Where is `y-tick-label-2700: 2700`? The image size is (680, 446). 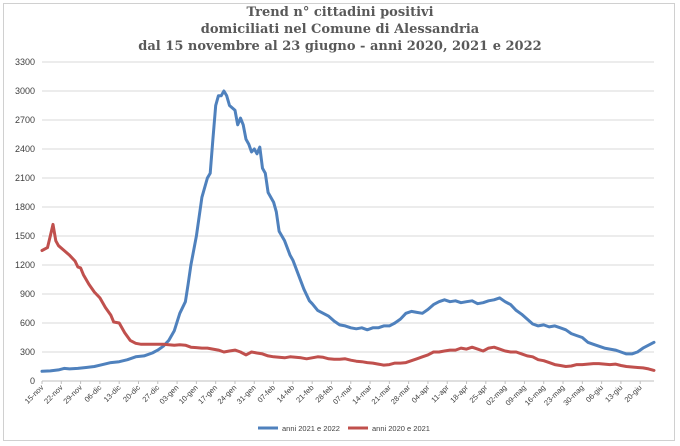
y-tick-label-2700: 2700 is located at coordinates (25, 120).